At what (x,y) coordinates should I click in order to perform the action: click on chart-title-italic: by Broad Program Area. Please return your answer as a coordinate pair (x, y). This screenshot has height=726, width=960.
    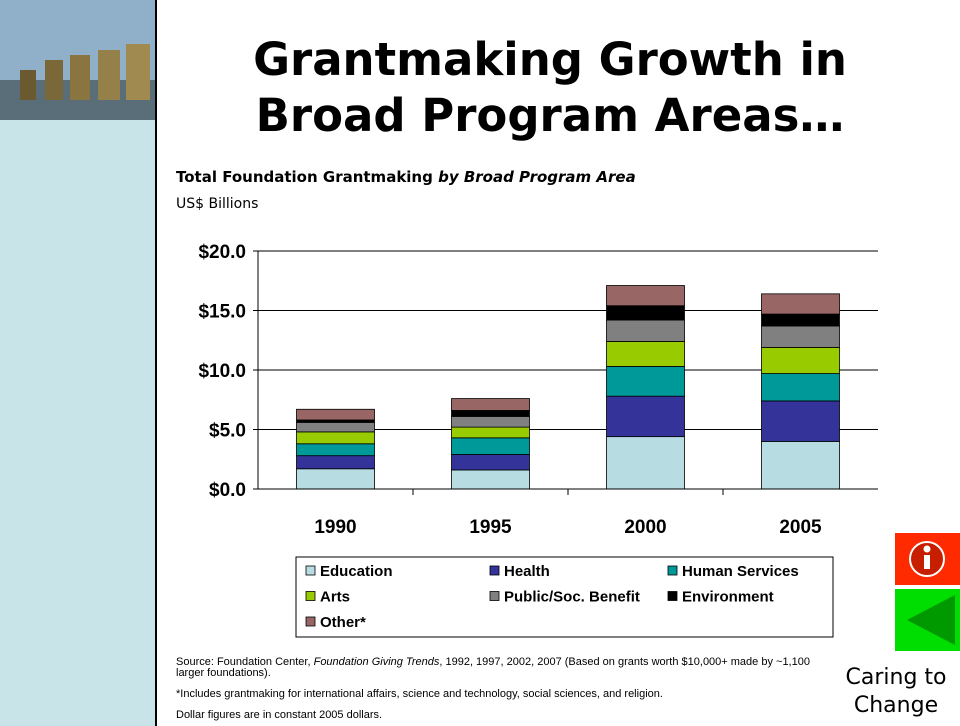
    Looking at the image, I should click on (537, 177).